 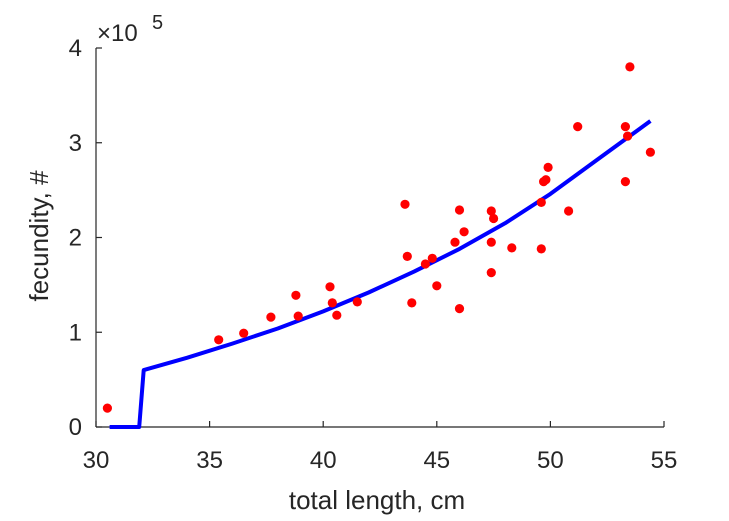 What do you see at coordinates (75, 48) in the screenshot?
I see `y-tick-label: 4` at bounding box center [75, 48].